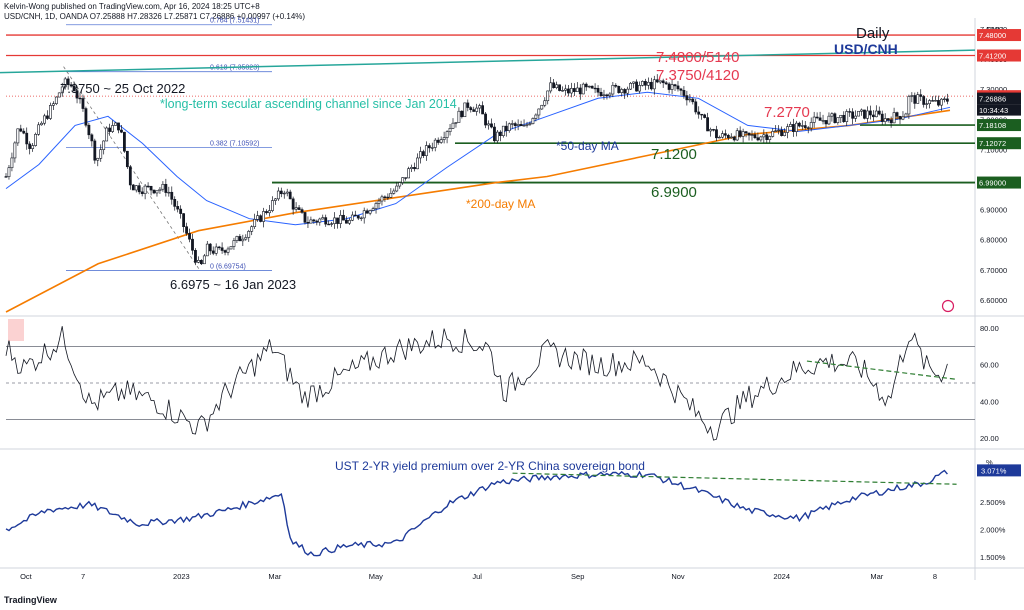  What do you see at coordinates (948, 306) in the screenshot?
I see `alert-icon` at bounding box center [948, 306].